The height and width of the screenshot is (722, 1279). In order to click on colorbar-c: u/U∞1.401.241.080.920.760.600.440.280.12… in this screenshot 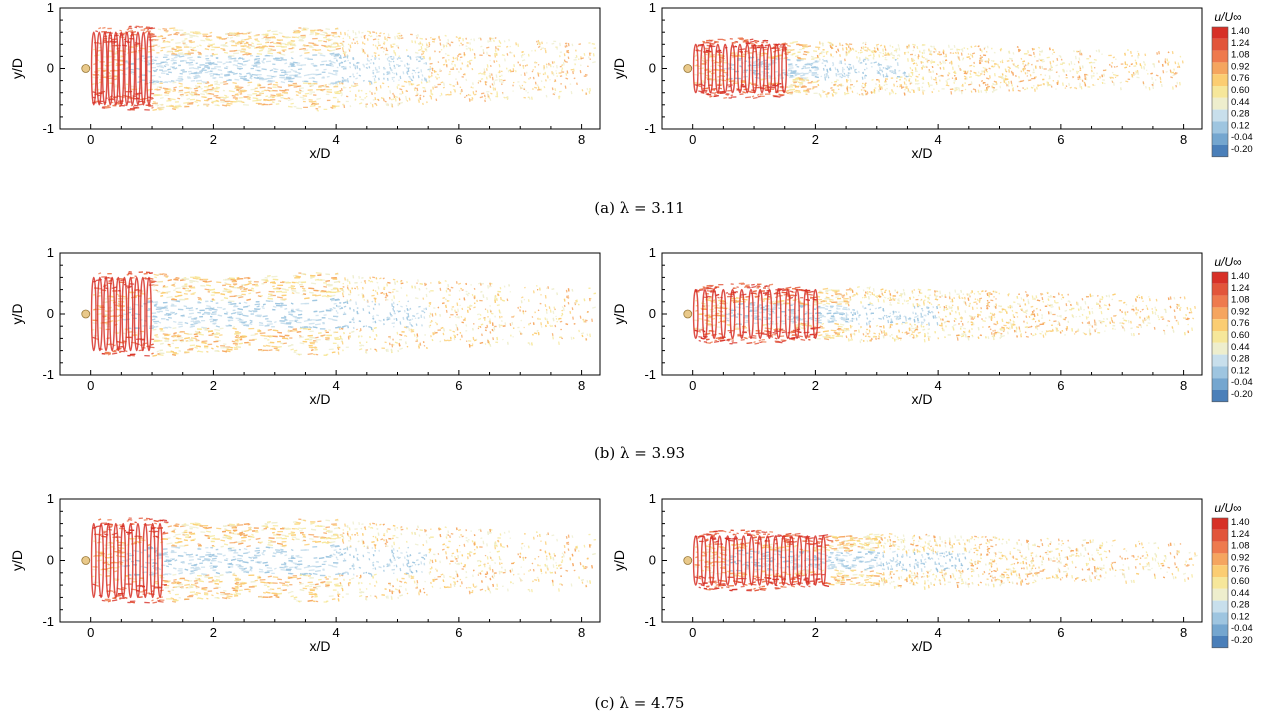, I will do `click(1232, 574)`.